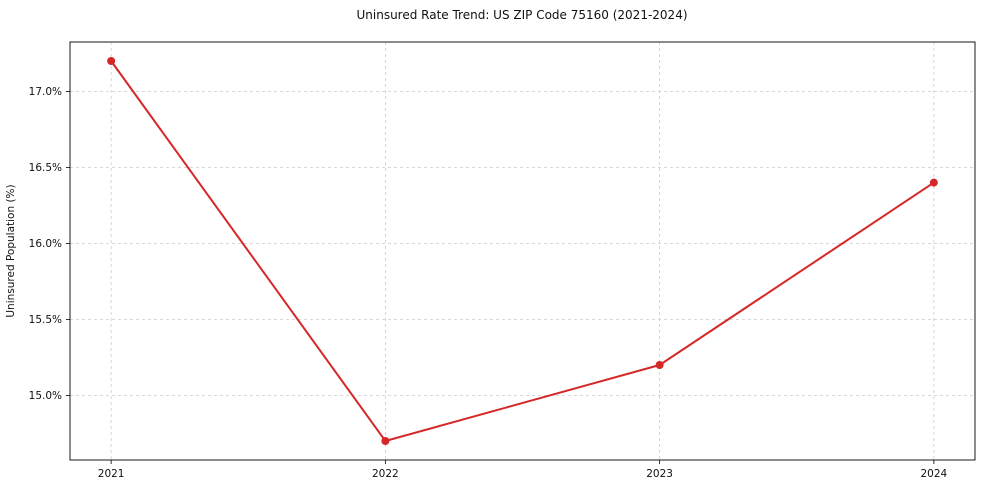 The height and width of the screenshot is (490, 989). Describe the element at coordinates (11, 250) in the screenshot. I see `y-axis-label: Uninsured Population (%)` at that location.